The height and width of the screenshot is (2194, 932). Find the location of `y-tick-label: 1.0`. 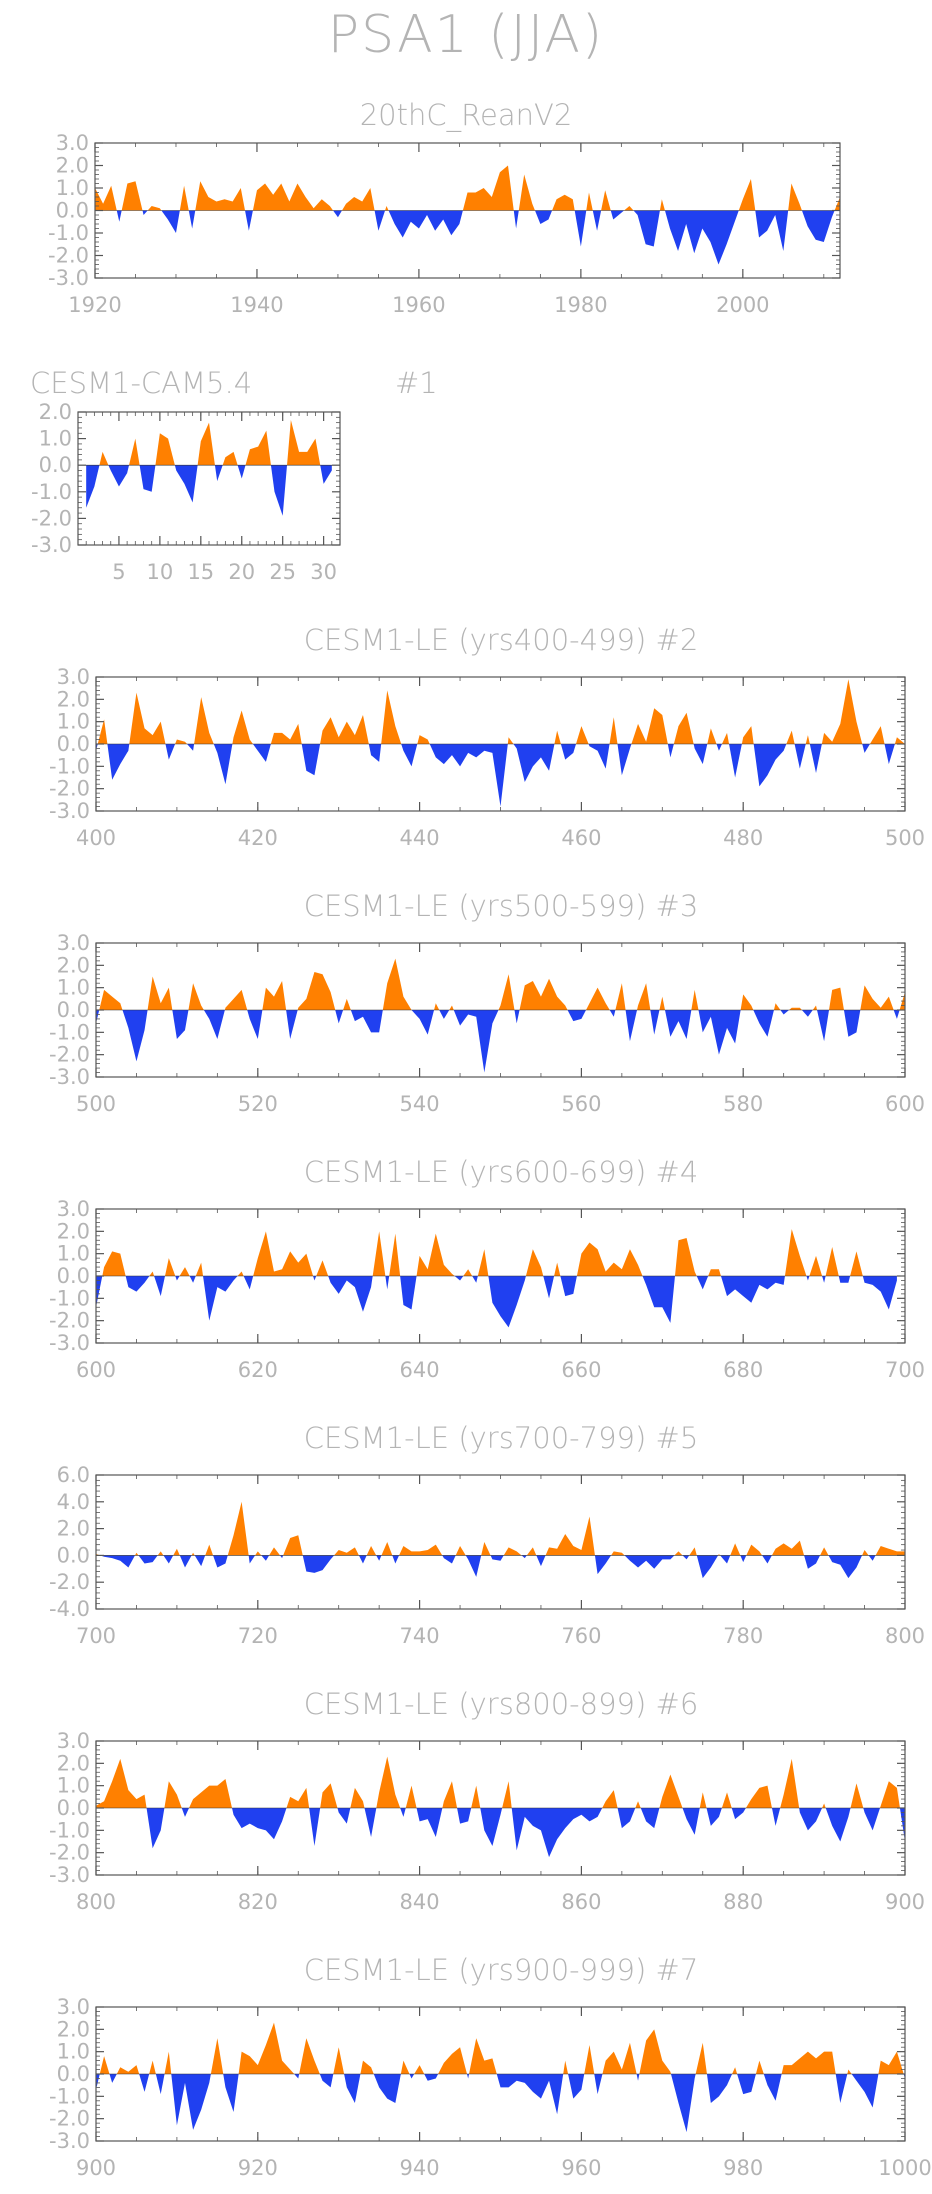

y-tick-label: 1.0 is located at coordinates (73, 988).